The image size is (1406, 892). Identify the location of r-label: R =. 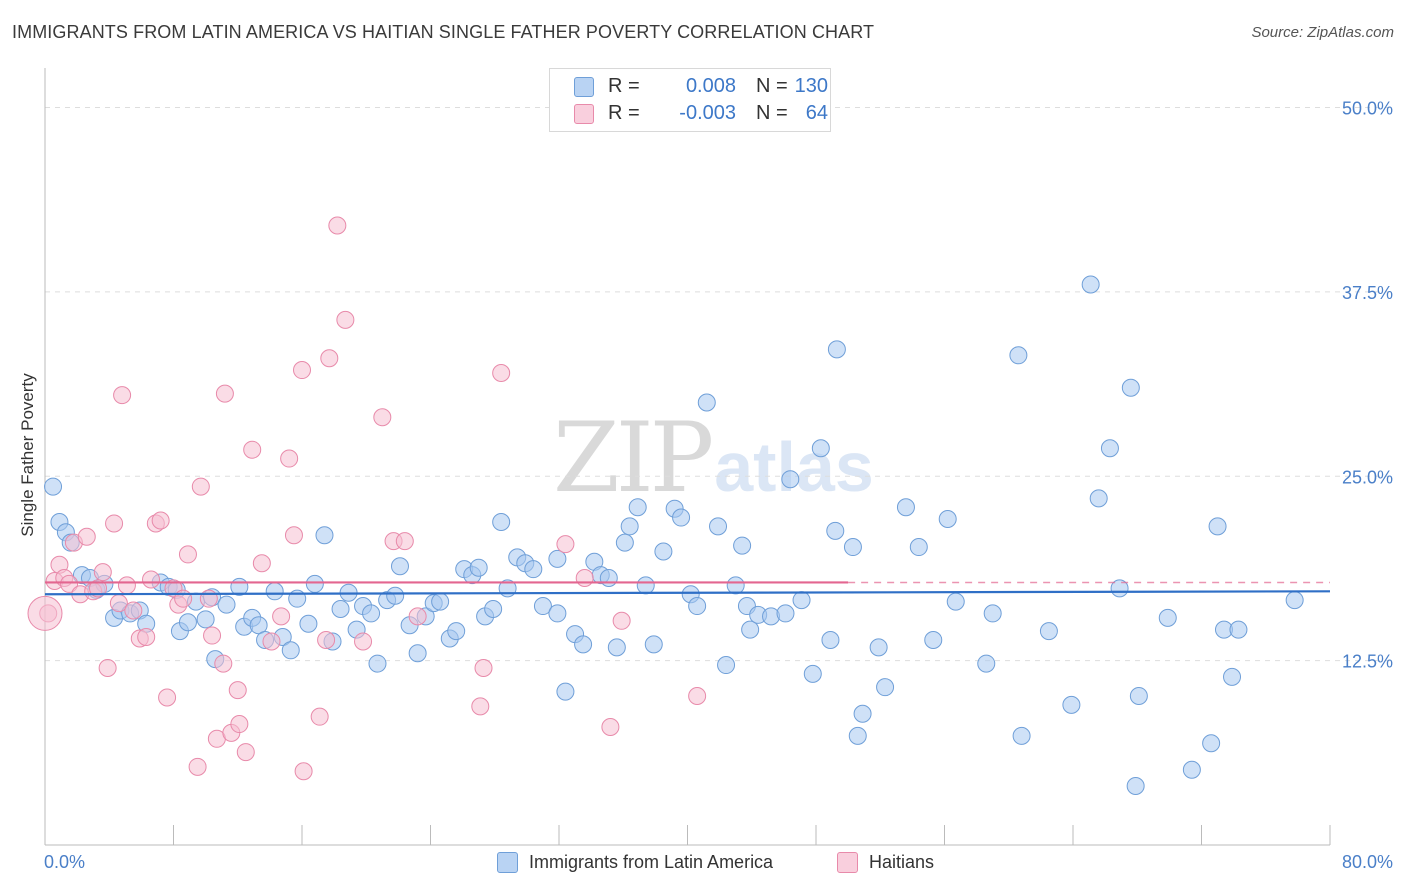
(624, 113).